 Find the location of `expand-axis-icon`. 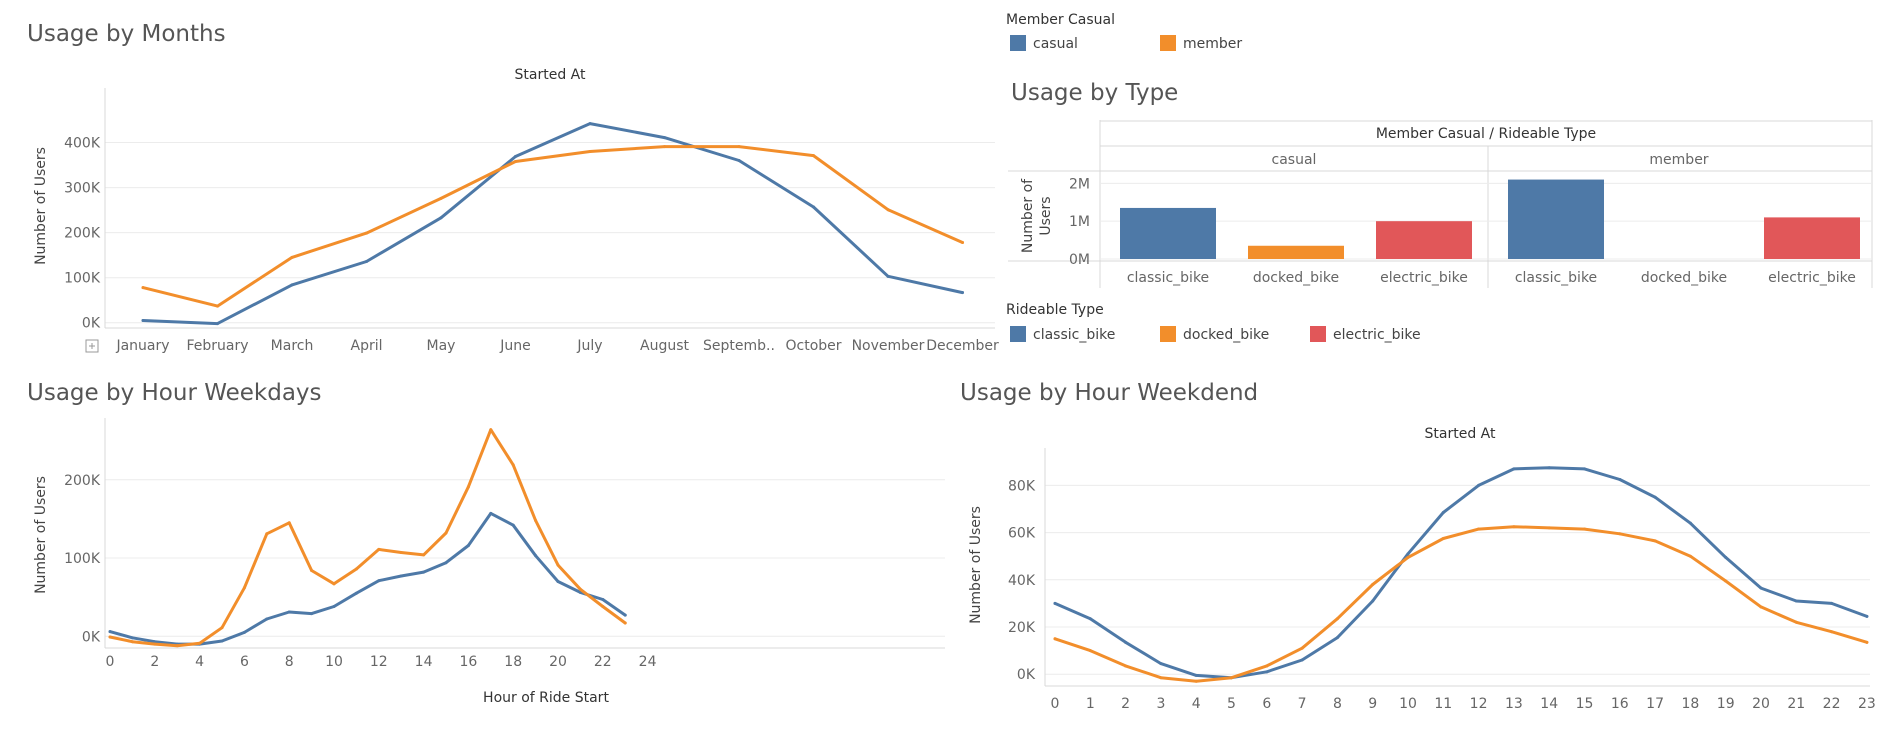

expand-axis-icon is located at coordinates (92, 346).